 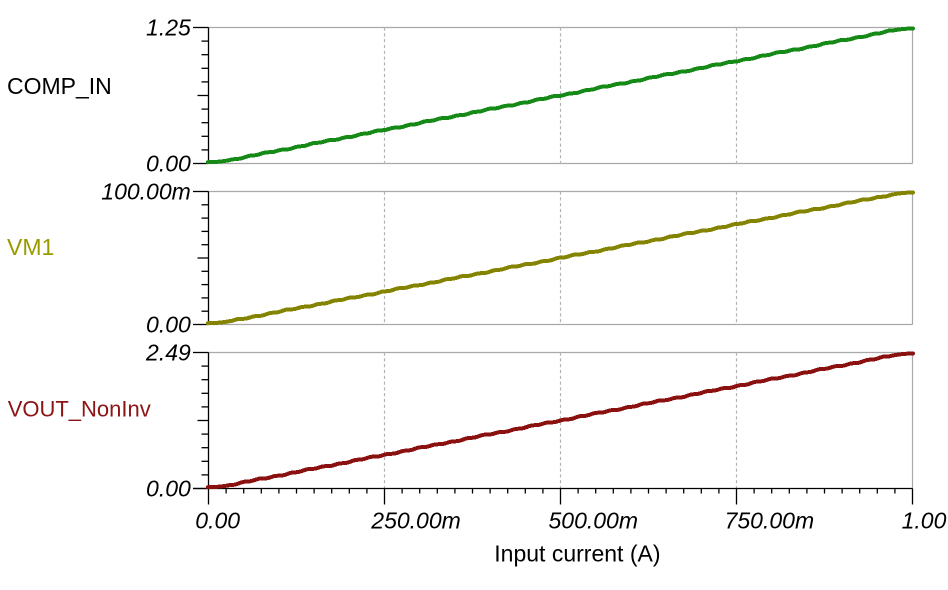 I want to click on svg-text: 100.00m, so click(x=146, y=191).